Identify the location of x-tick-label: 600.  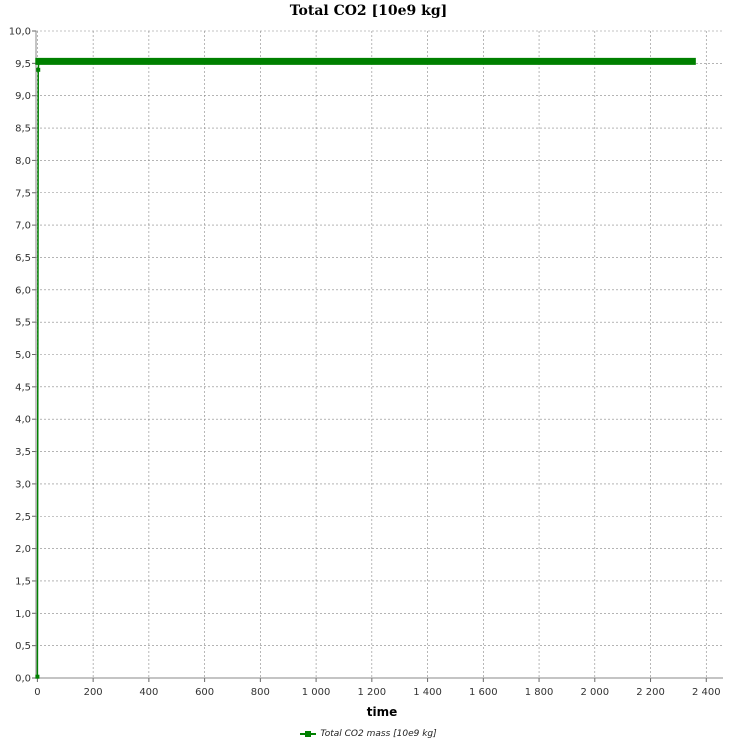
(204, 692).